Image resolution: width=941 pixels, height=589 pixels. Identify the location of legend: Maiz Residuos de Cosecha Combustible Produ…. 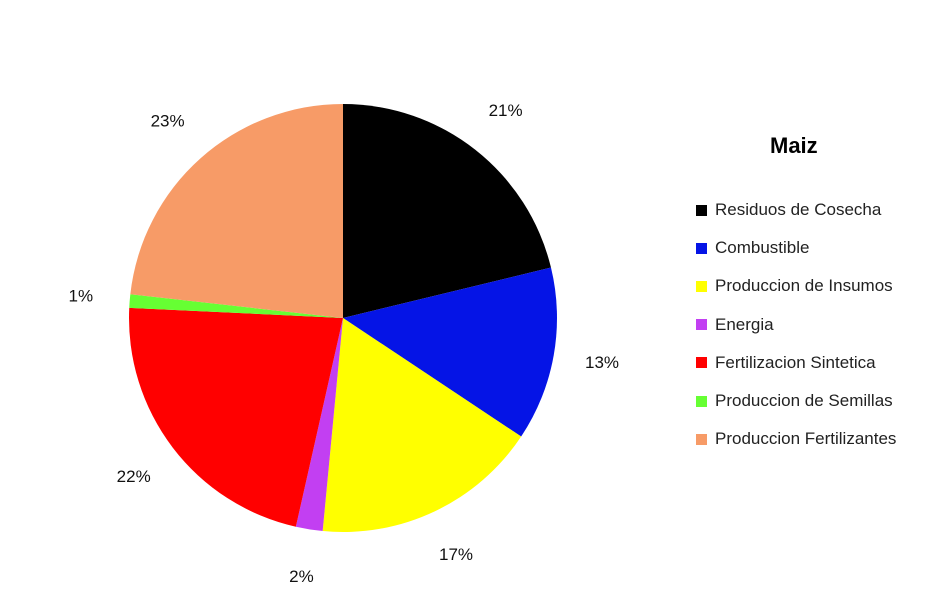
(816, 294).